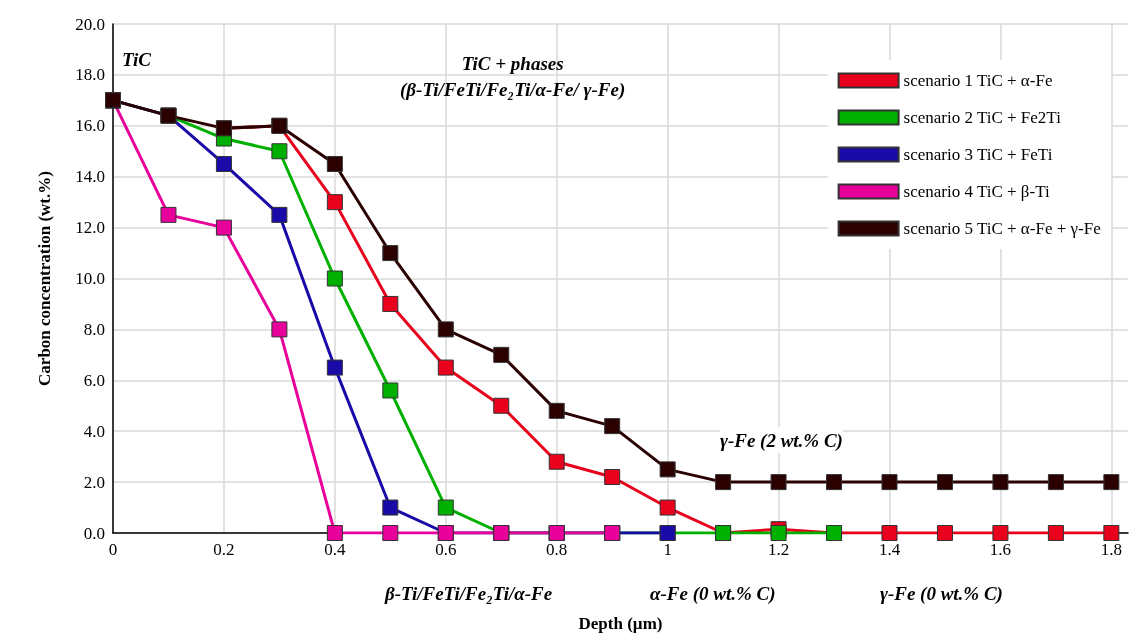  I want to click on x-tick-label: 0.4, so click(335, 549).